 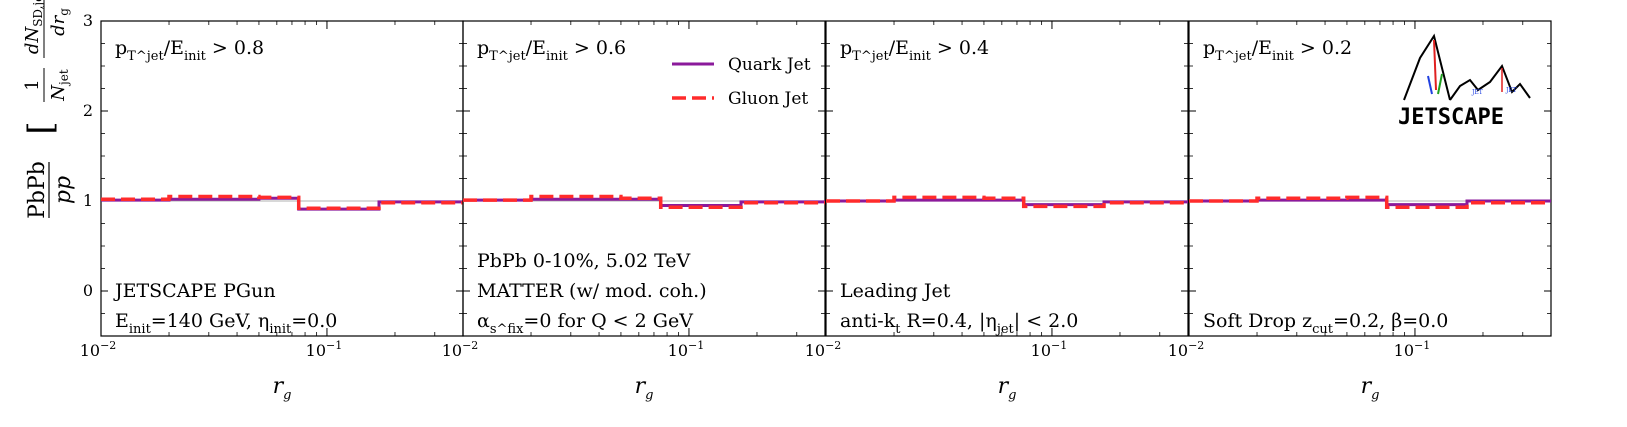 What do you see at coordinates (1451, 117) in the screenshot?
I see `logo-text: JETSCAPE` at bounding box center [1451, 117].